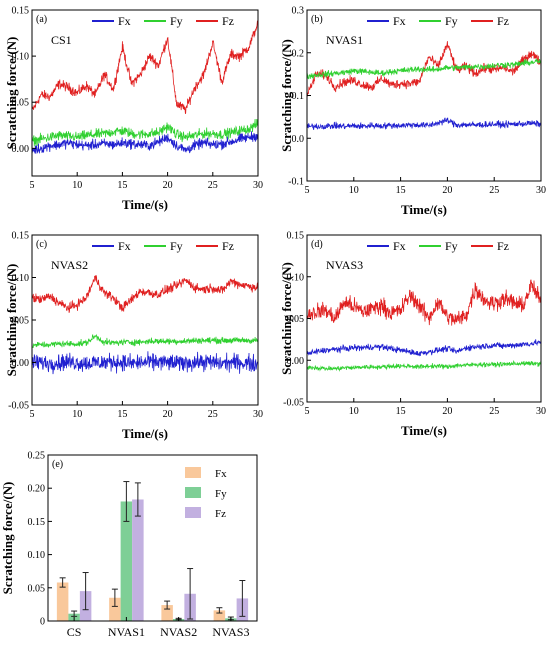 The image size is (550, 645). I want to click on y-tick-label: 0.1, so click(298, 96).